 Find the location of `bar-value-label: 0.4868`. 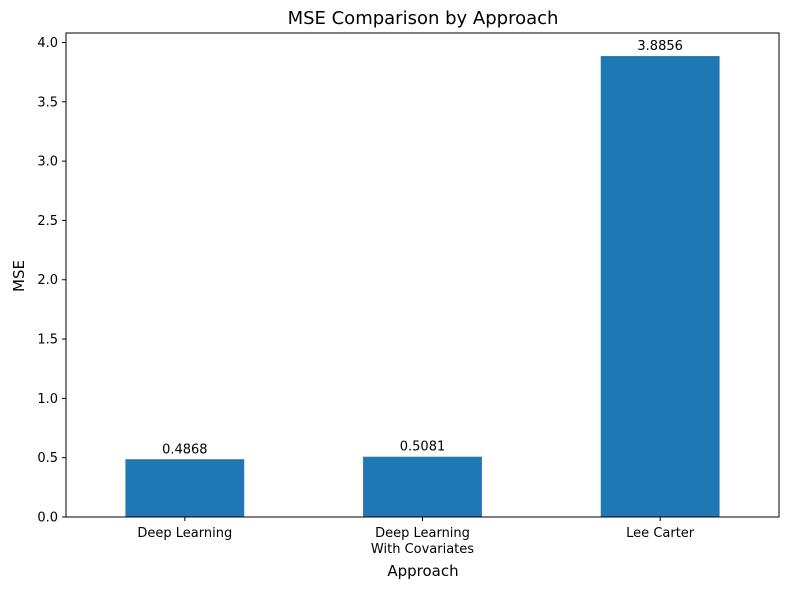

bar-value-label: 0.4868 is located at coordinates (185, 449).